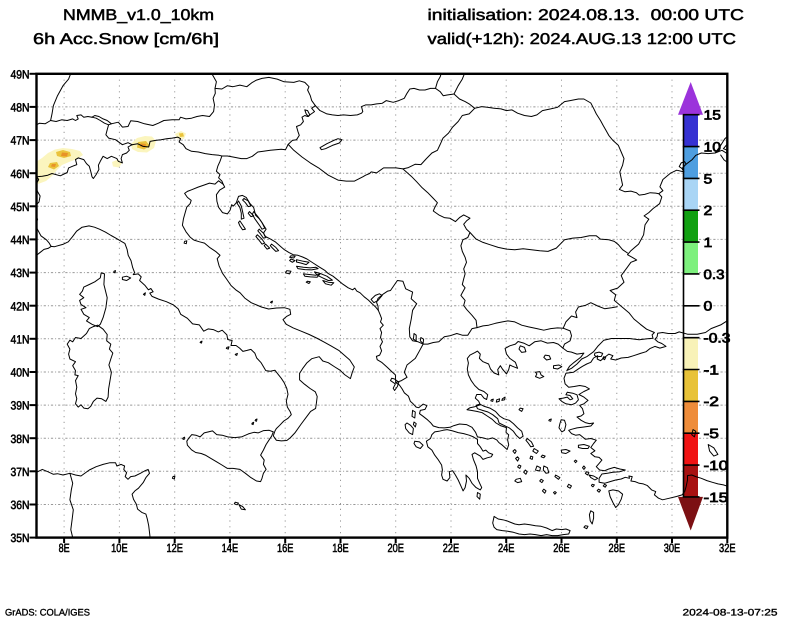 The image size is (800, 618). I want to click on svg-text: 44N, so click(20, 240).